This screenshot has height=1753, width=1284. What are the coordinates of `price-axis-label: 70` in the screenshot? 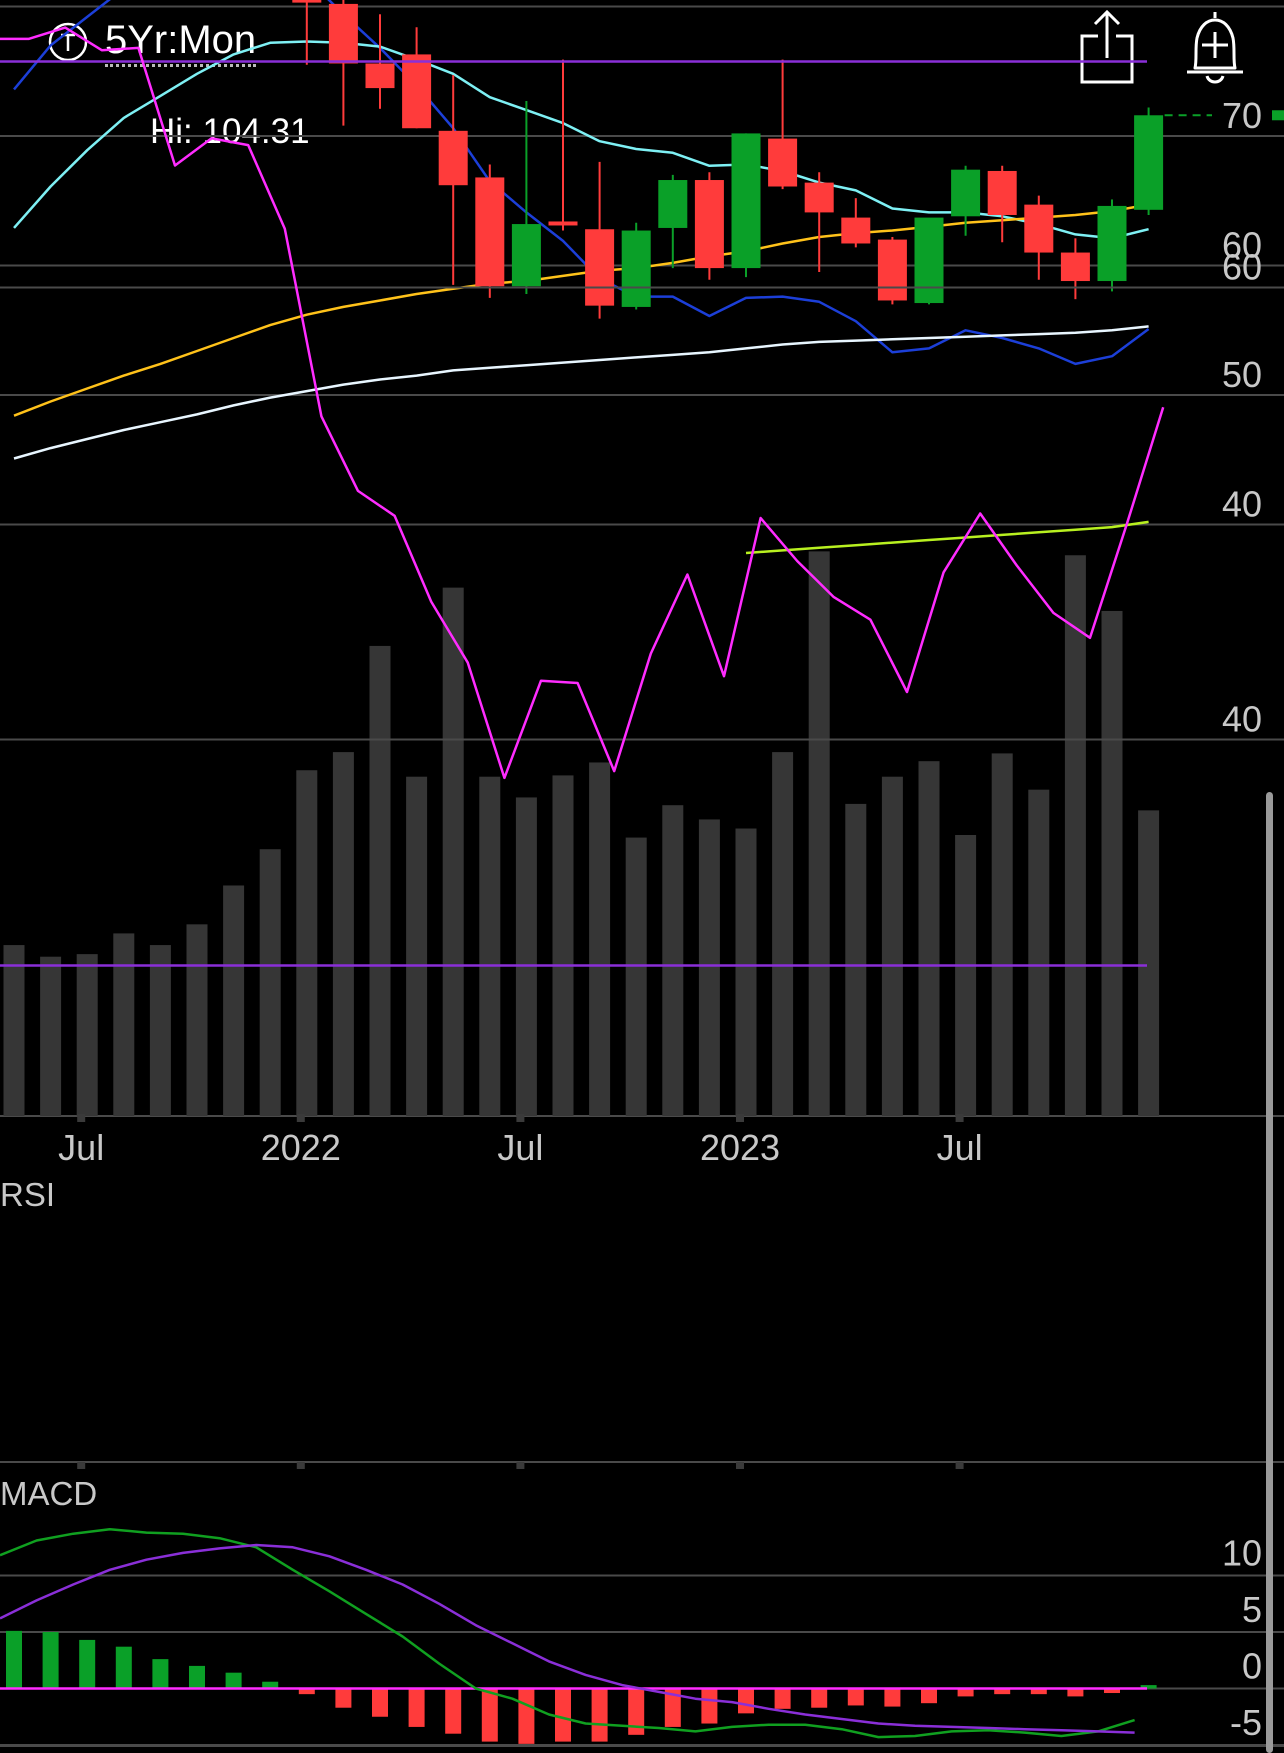 It's located at (1242, 115).